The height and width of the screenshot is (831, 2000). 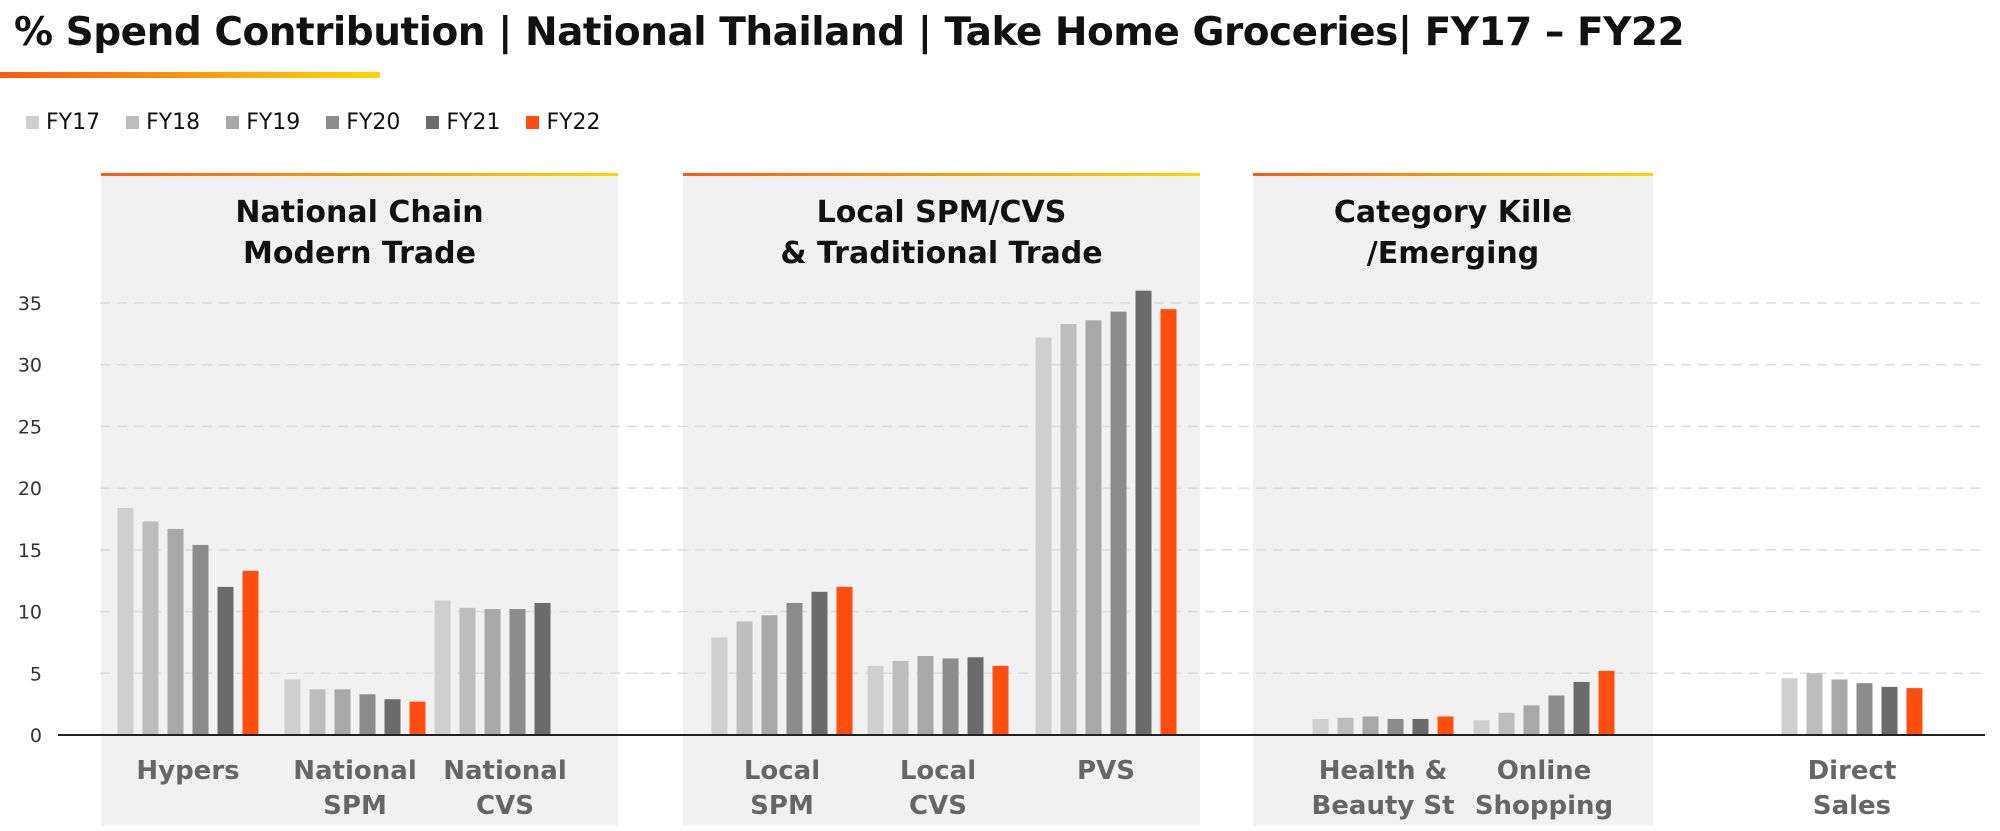 I want to click on group-title: & Traditional Trade, so click(x=941, y=253).